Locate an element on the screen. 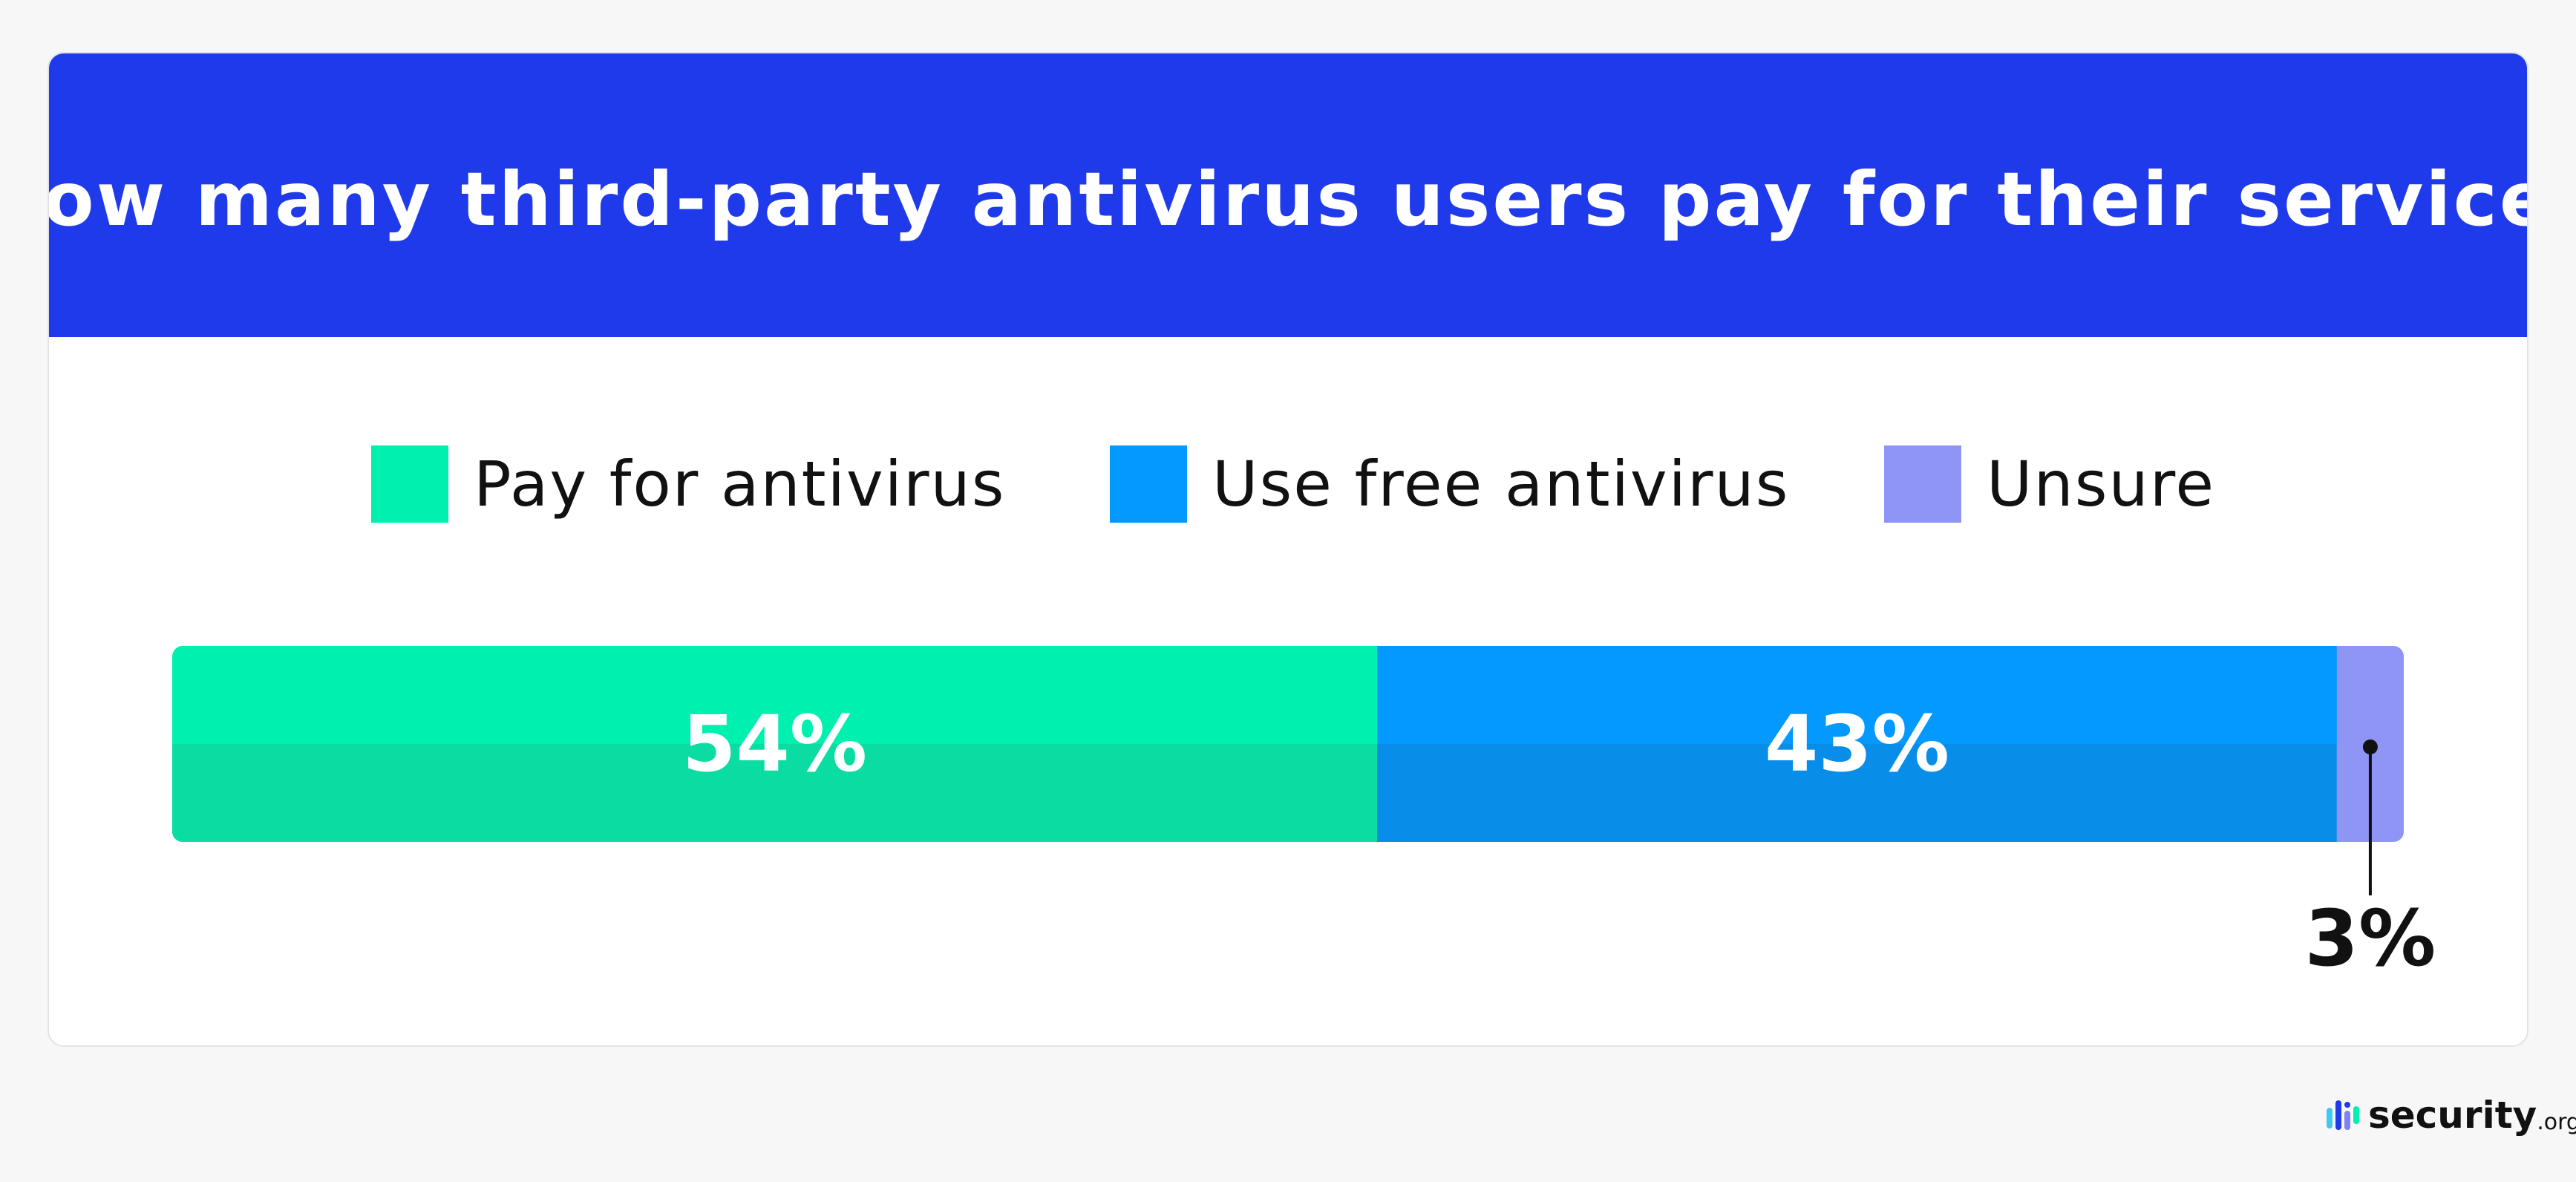 The height and width of the screenshot is (1182, 2576). brand-logo: security .org is located at coordinates (2450, 1115).